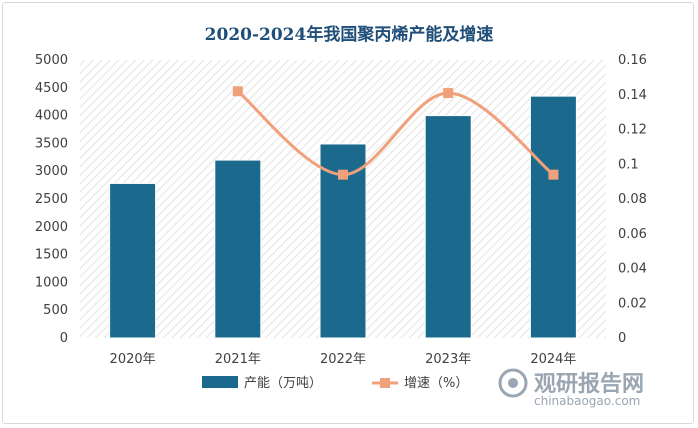 The height and width of the screenshot is (428, 698). Describe the element at coordinates (436, 383) in the screenshot. I see `legend-label-growth: 增速（%）` at that location.